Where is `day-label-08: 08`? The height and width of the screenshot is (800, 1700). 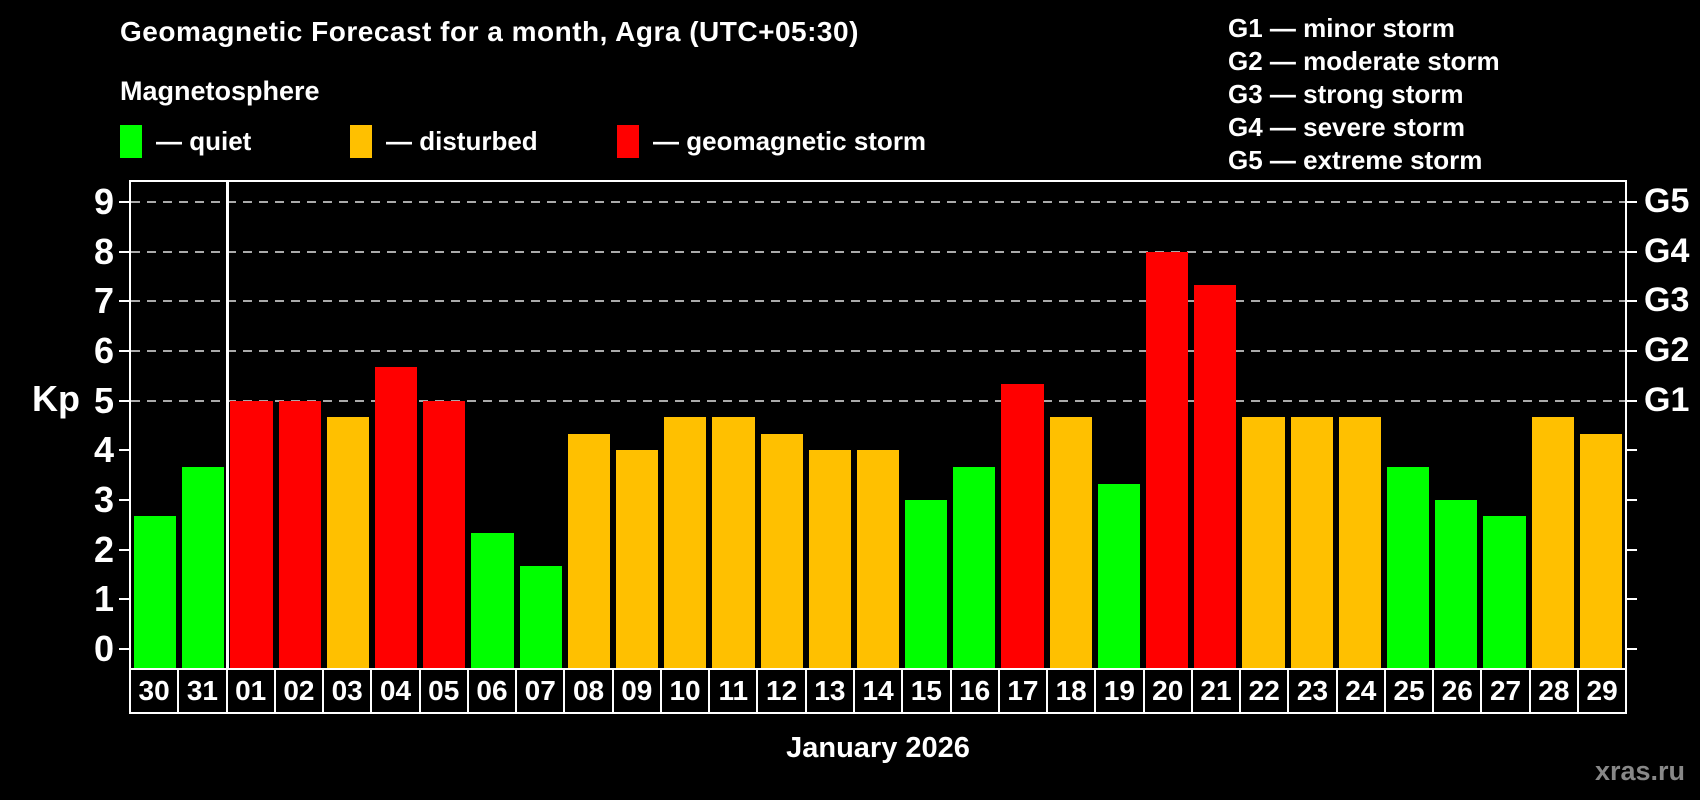 day-label-08: 08 is located at coordinates (589, 691).